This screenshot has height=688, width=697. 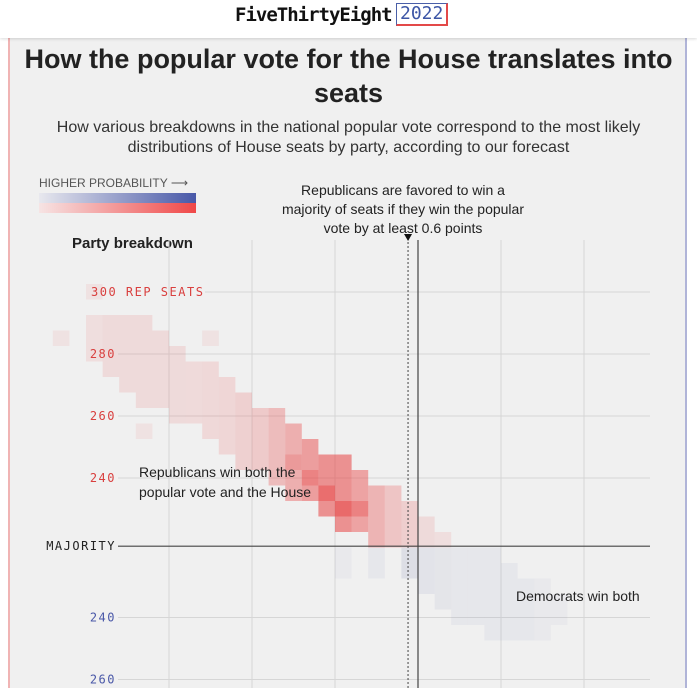 I want to click on year-badge: 2022, so click(x=422, y=14).